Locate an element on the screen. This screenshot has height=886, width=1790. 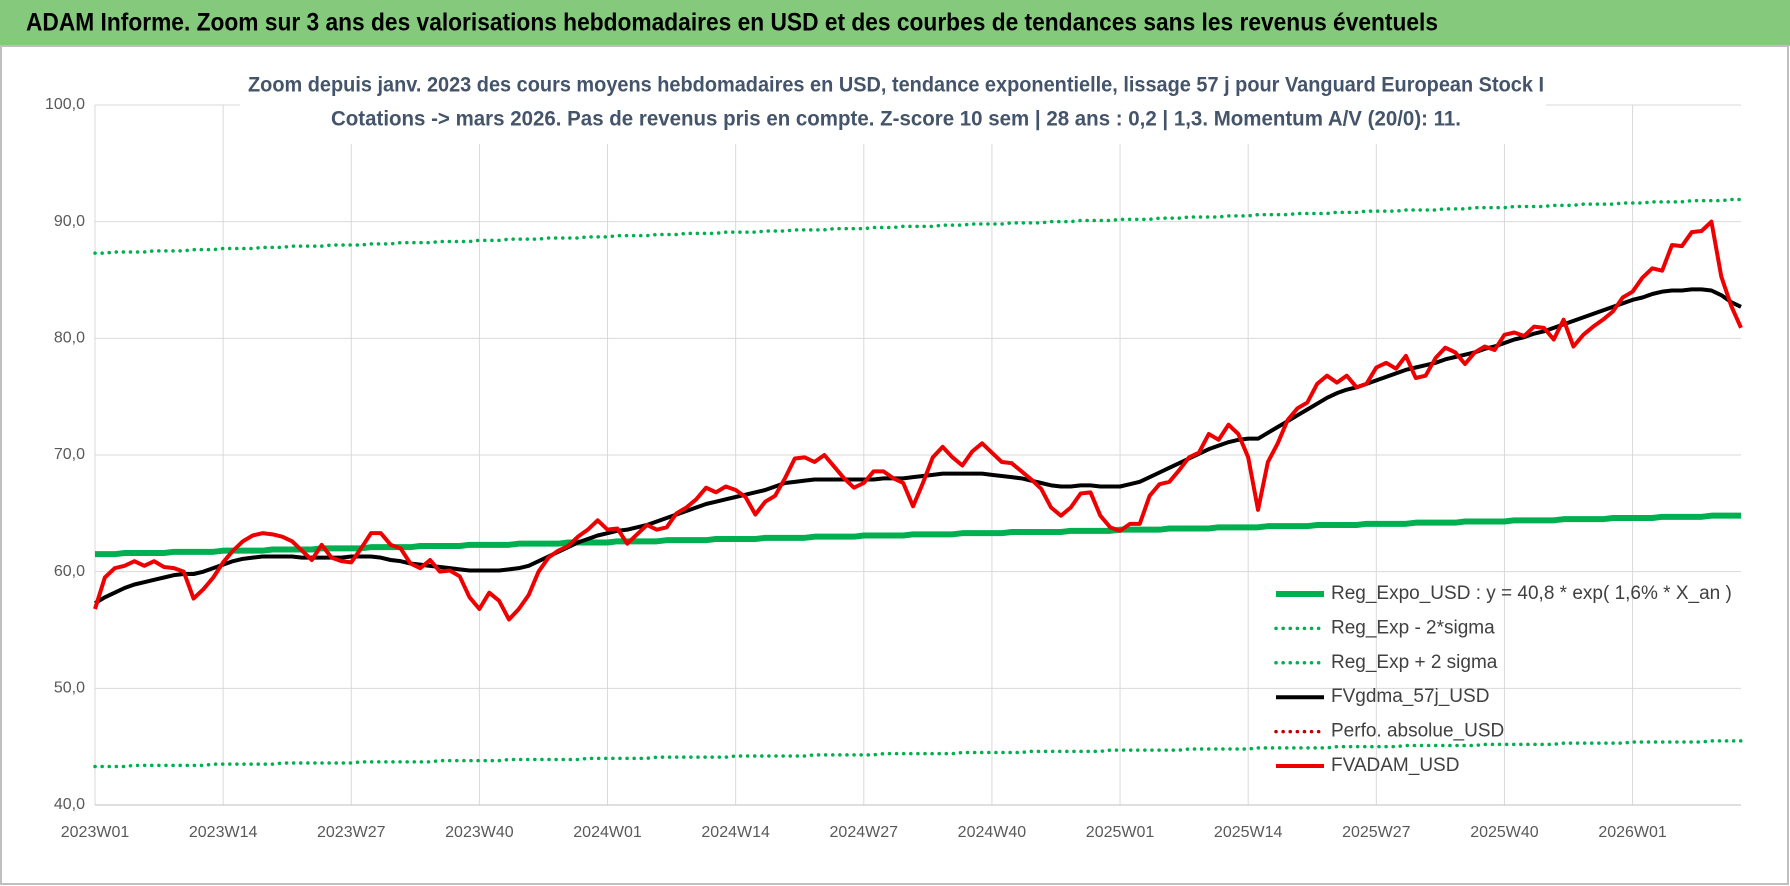
legend-label: FVADAM_USD is located at coordinates (1395, 765).